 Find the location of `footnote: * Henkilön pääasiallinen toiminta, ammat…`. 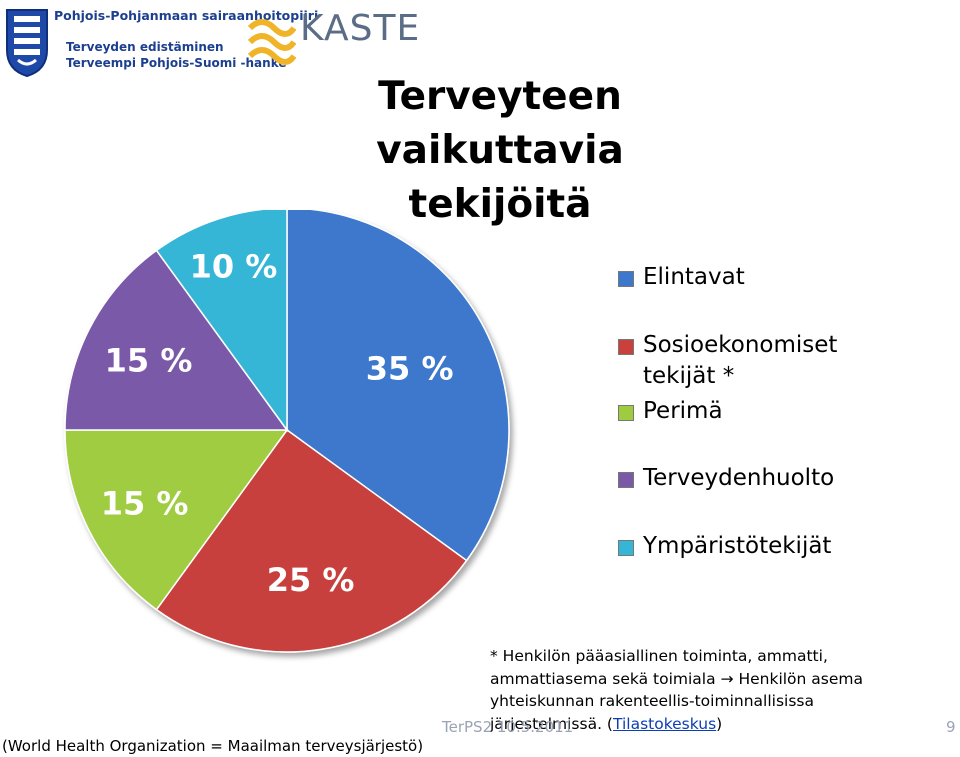

footnote: * Henkilön pääasiallinen toiminta, ammat… is located at coordinates (700, 690).